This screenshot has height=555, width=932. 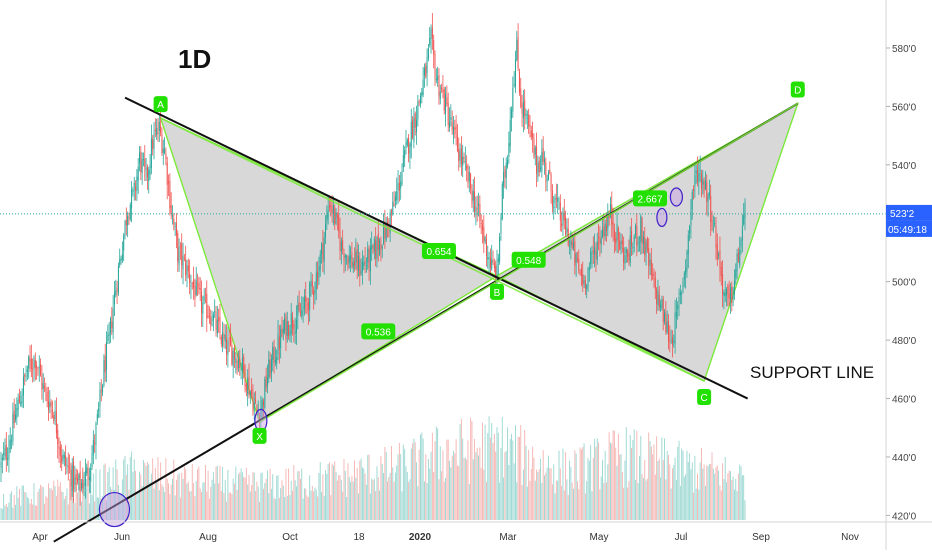 I want to click on support-line-label: SUPPORT LINE, so click(x=812, y=372).